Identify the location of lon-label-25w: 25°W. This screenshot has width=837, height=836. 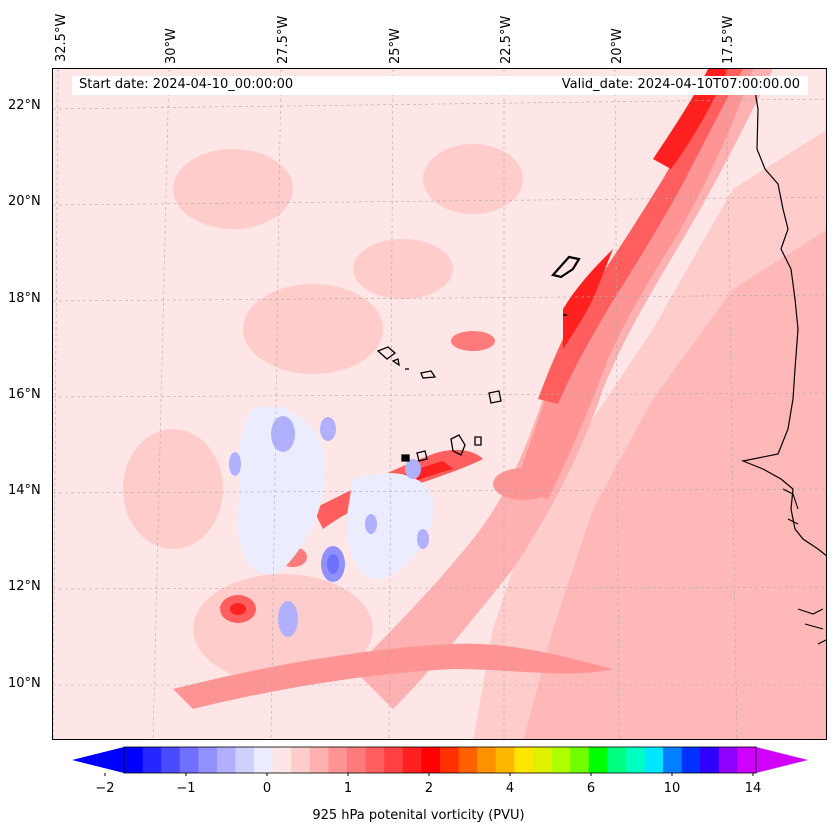
(395, 46).